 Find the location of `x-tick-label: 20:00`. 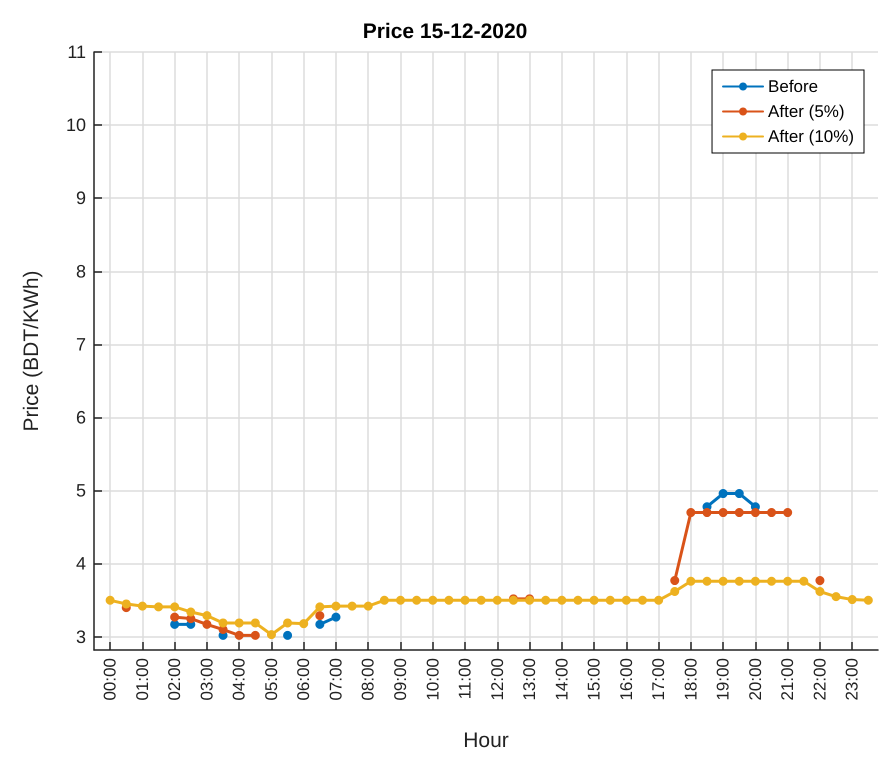

x-tick-label: 20:00 is located at coordinates (755, 679).